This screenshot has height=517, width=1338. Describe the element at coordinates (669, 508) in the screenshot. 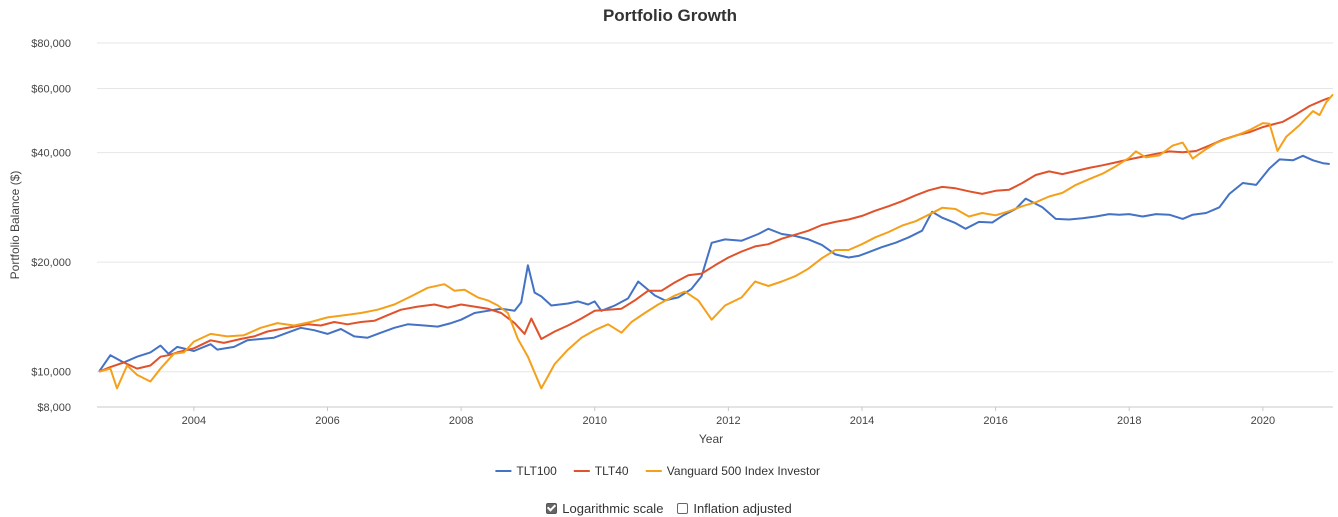

I see `chart-options: Logarithmic scale Inflation adjusted` at that location.